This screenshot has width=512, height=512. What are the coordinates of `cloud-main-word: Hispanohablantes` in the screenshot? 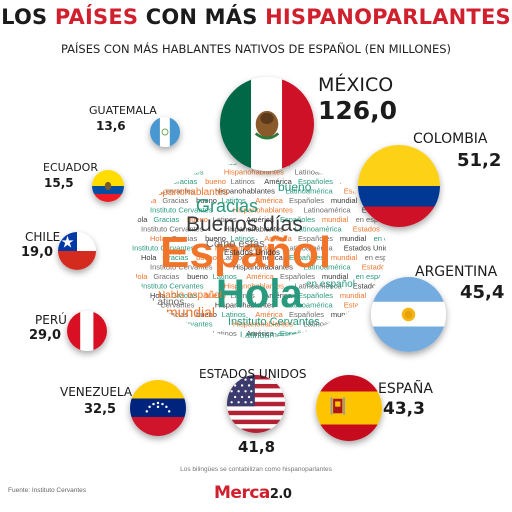 It's located at (188, 192).